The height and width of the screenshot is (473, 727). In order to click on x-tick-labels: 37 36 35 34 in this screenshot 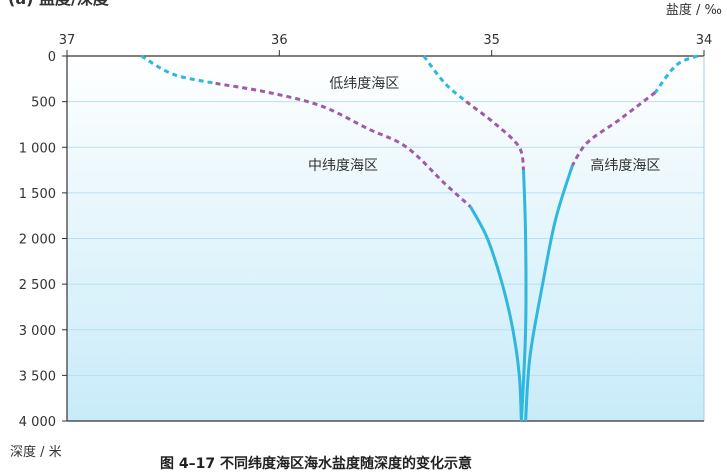, I will do `click(386, 40)`.